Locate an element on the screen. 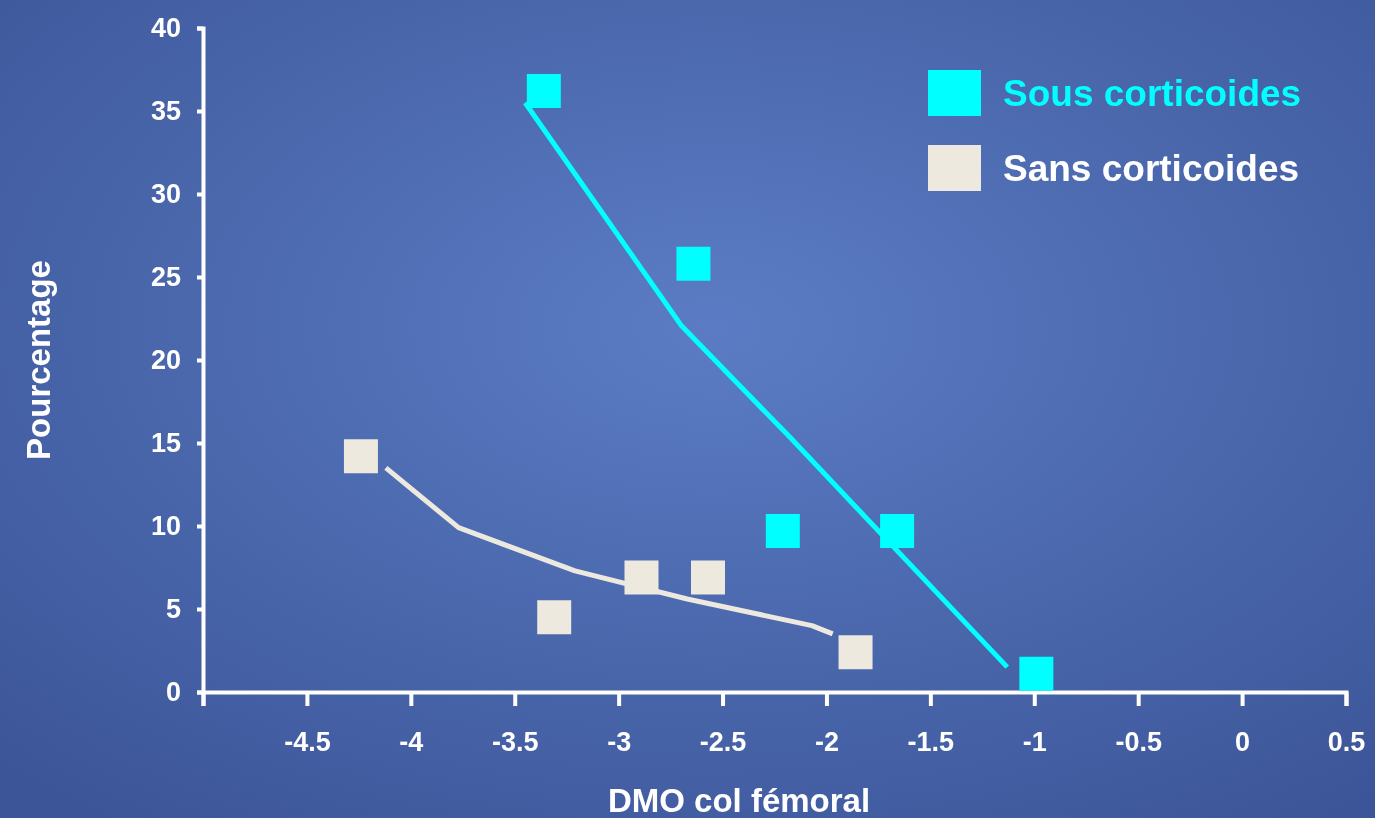  x-tick-label: -3.5 is located at coordinates (515, 742).